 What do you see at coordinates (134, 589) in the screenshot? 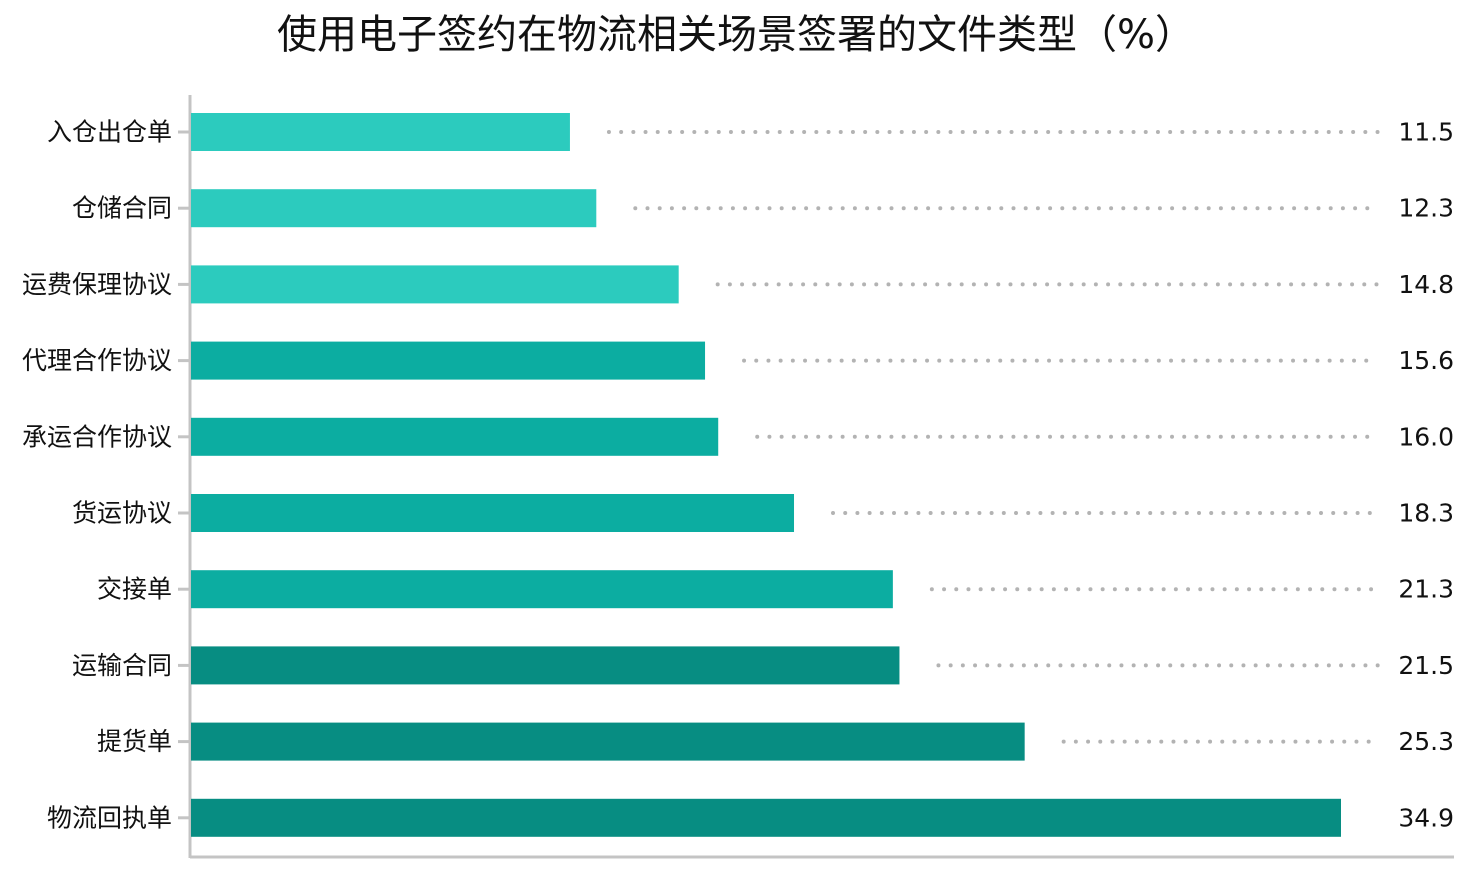
I see `category-label: 交接单` at bounding box center [134, 589].